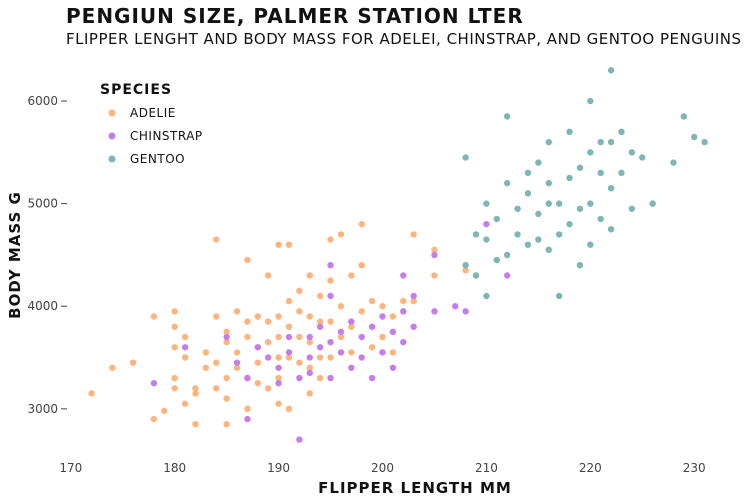 The width and height of the screenshot is (750, 500). What do you see at coordinates (70, 468) in the screenshot?
I see `x-tick-label: 170` at bounding box center [70, 468].